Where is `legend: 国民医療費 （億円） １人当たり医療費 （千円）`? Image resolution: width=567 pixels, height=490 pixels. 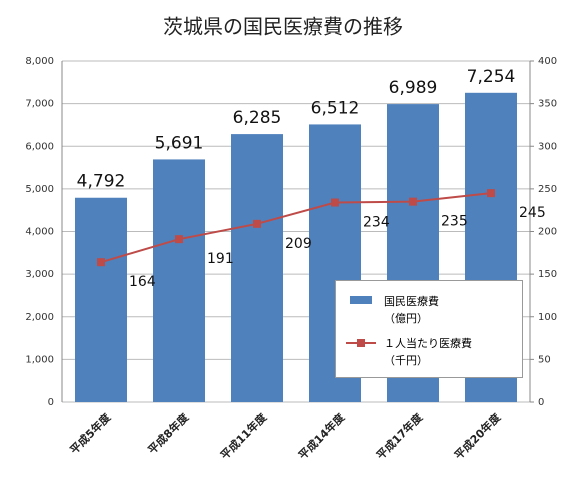
legend: 国民医療費 （億円） １人当たり医療費 （千円） is located at coordinates (429, 329).